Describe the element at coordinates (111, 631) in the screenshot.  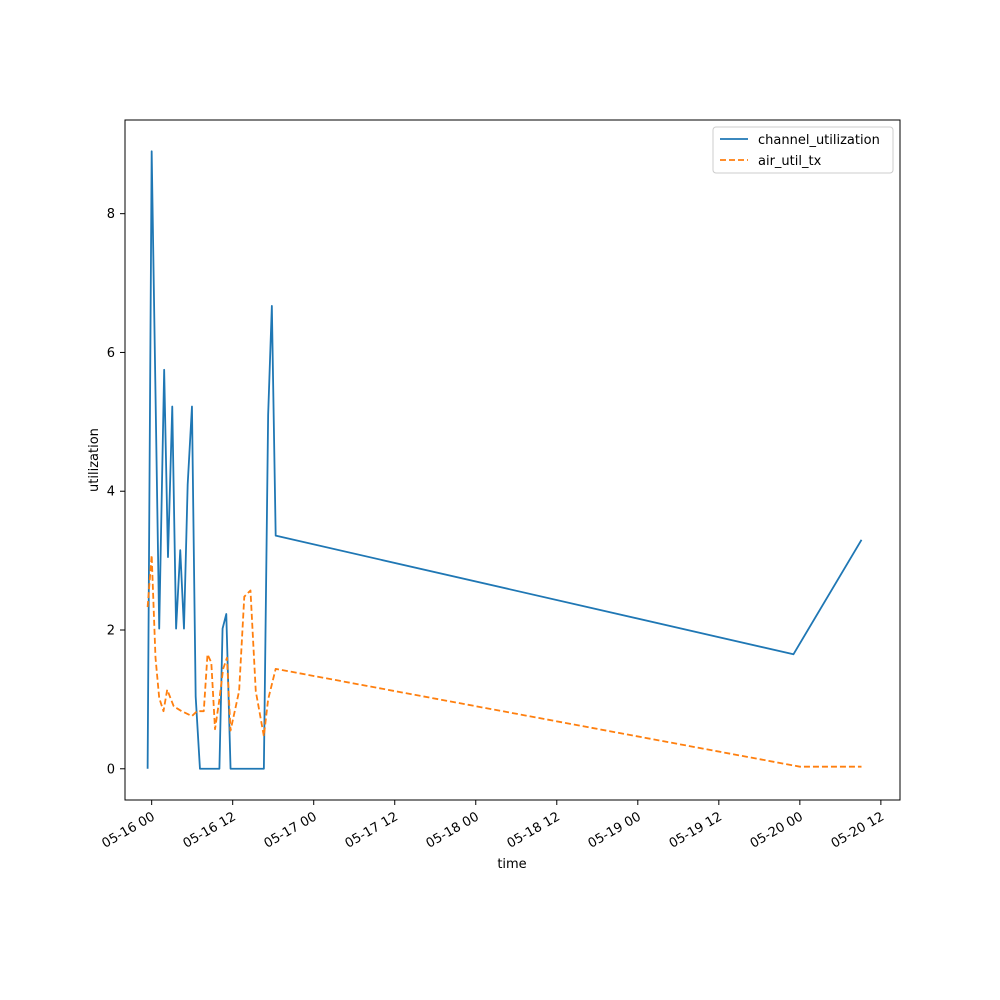
I see `y-tick-label: 2` at that location.